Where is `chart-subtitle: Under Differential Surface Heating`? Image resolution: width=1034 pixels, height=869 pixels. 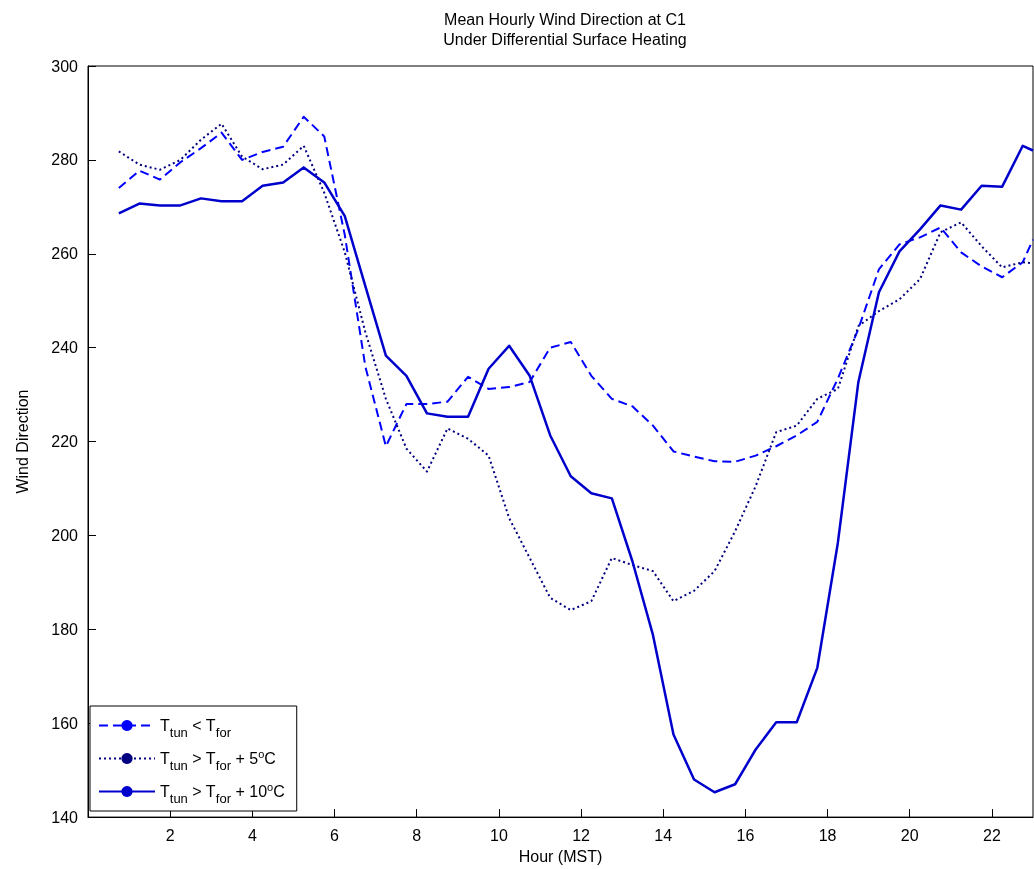
chart-subtitle: Under Differential Surface Heating is located at coordinates (565, 39).